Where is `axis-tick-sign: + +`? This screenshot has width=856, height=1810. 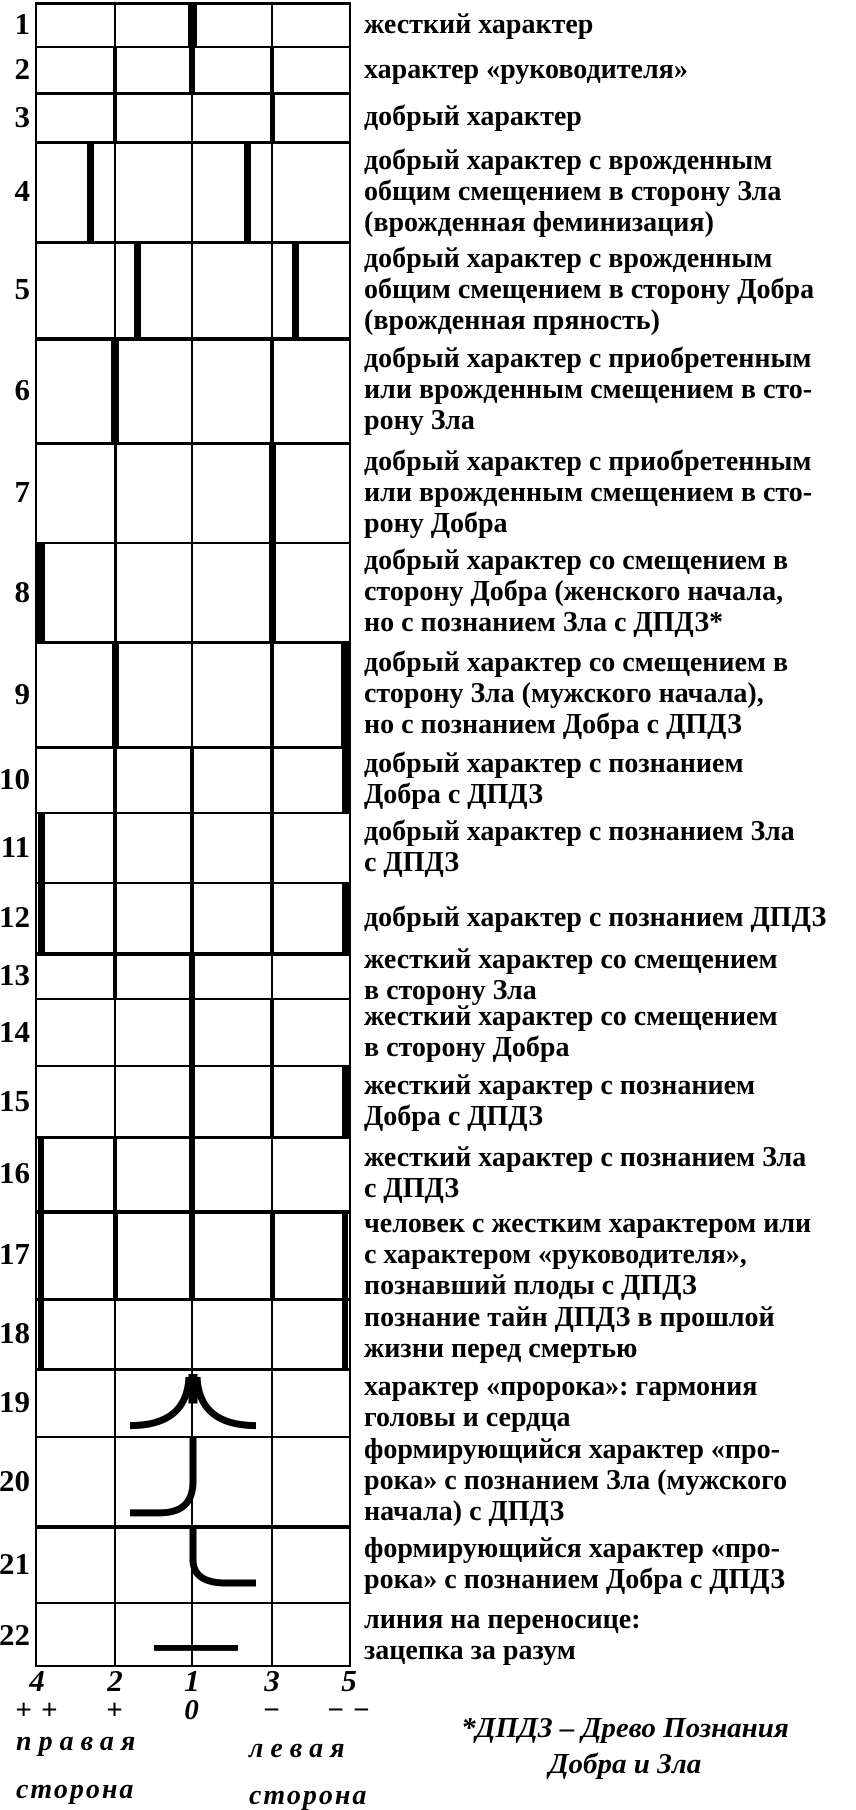
axis-tick-sign: + + is located at coordinates (37, 1710).